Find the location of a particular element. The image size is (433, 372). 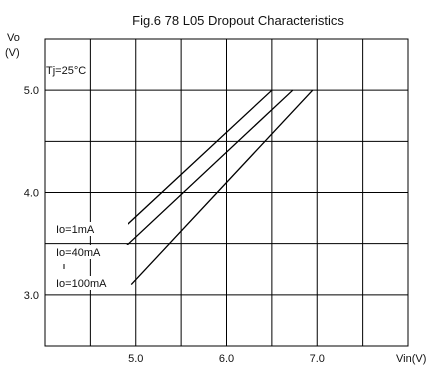

temperature-annotation: Tj=25°C is located at coordinates (66, 71).